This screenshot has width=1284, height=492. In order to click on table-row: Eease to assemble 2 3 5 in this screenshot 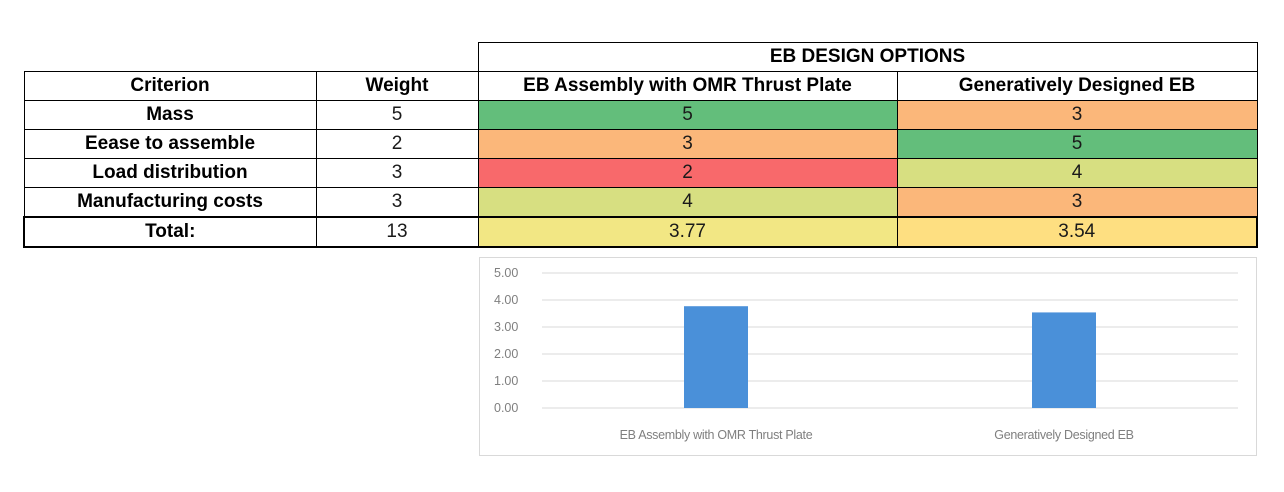, I will do `click(640, 144)`.